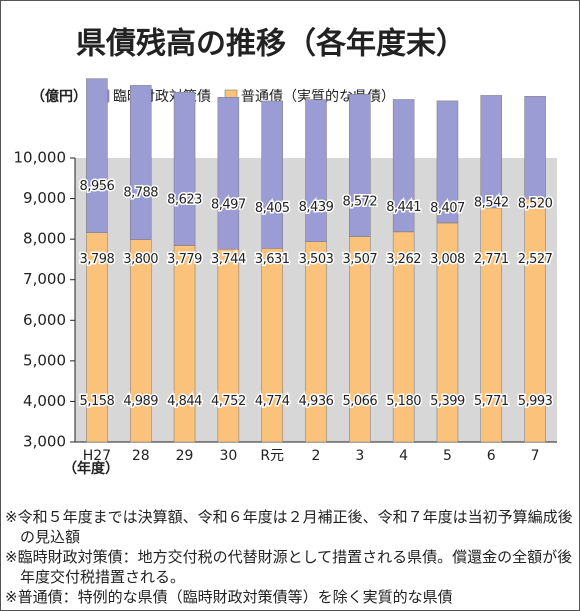 This screenshot has width=580, height=611. Describe the element at coordinates (359, 456) in the screenshot. I see `x-tick-label: 3` at that location.